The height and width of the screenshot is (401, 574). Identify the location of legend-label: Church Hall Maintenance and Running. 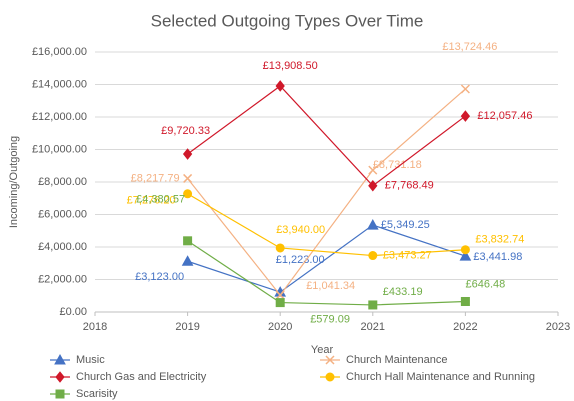
(440, 377).